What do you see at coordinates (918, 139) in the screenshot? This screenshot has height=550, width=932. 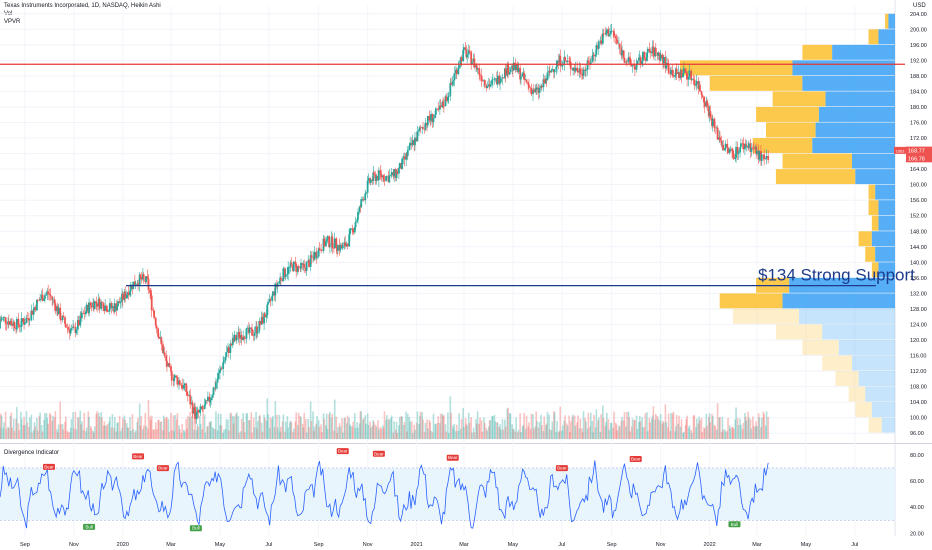 I see `price-tick-label: 172.00` at bounding box center [918, 139].